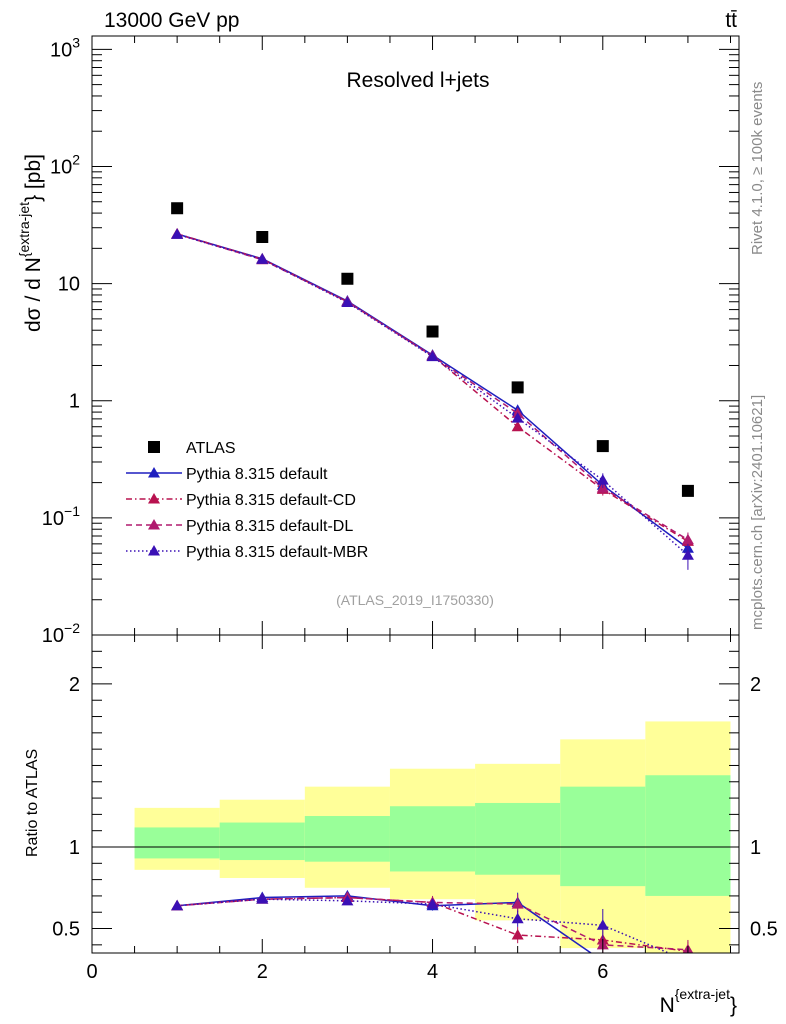  Describe the element at coordinates (24, 229) in the screenshot. I see `y-label-sup: {extra-jet` at that location.